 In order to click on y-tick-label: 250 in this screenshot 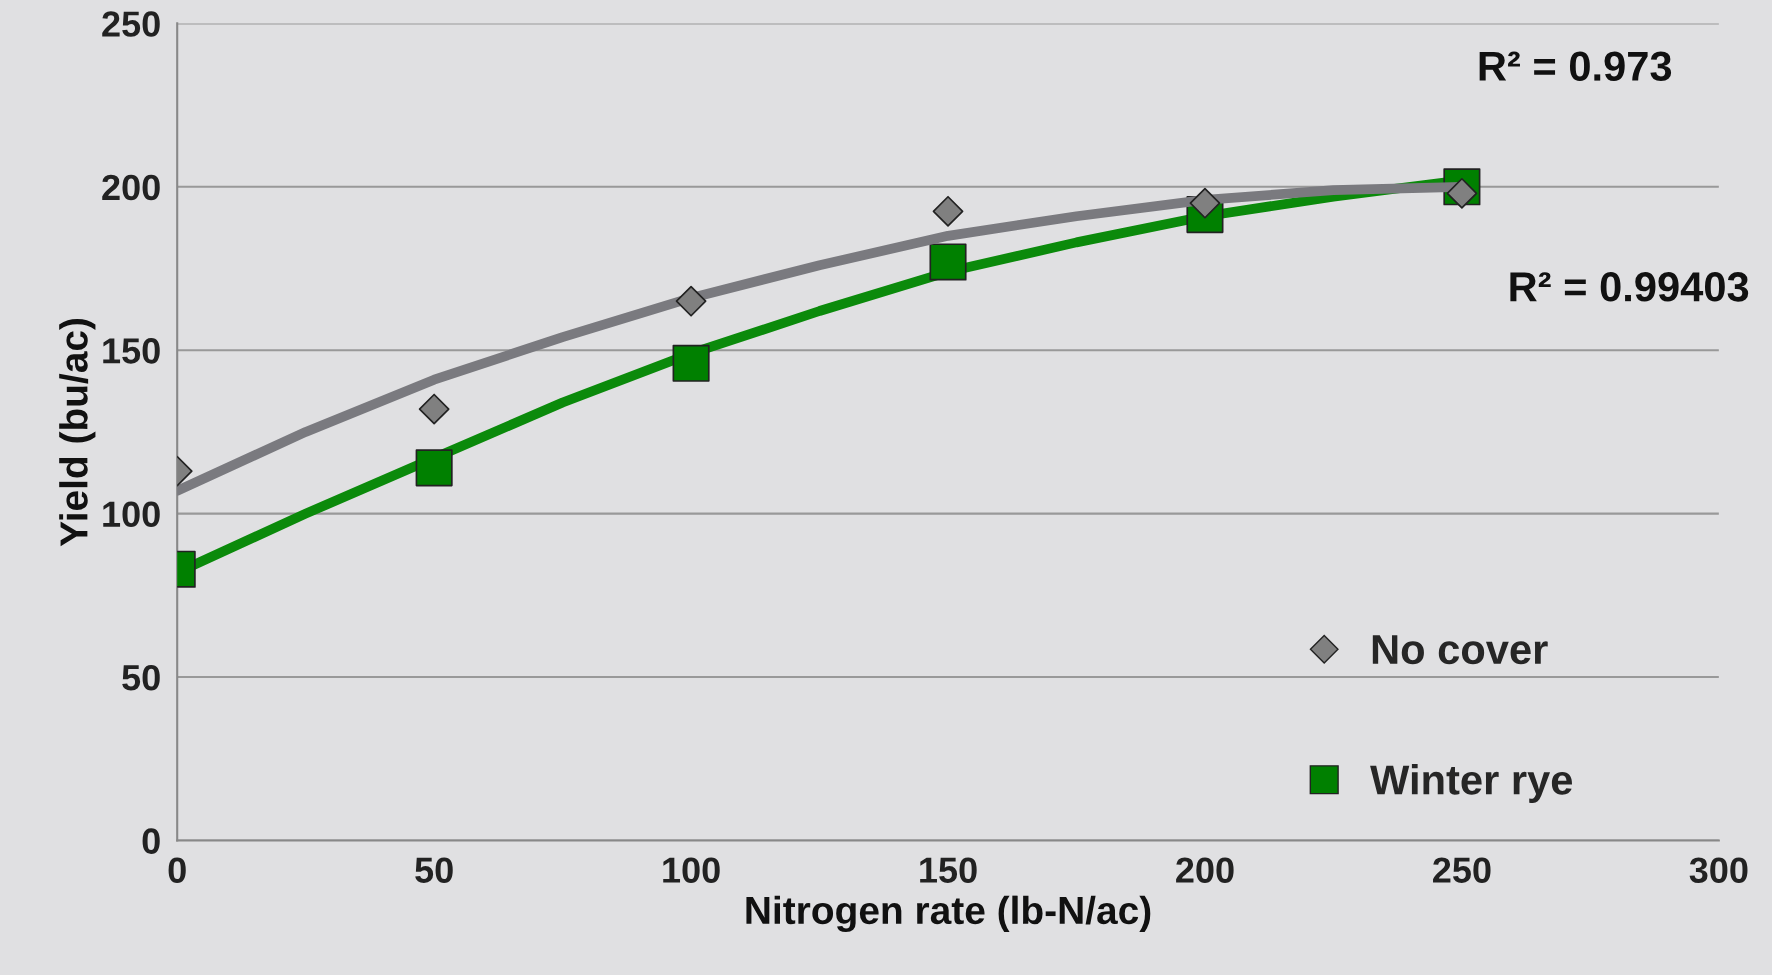, I will do `click(131, 24)`.